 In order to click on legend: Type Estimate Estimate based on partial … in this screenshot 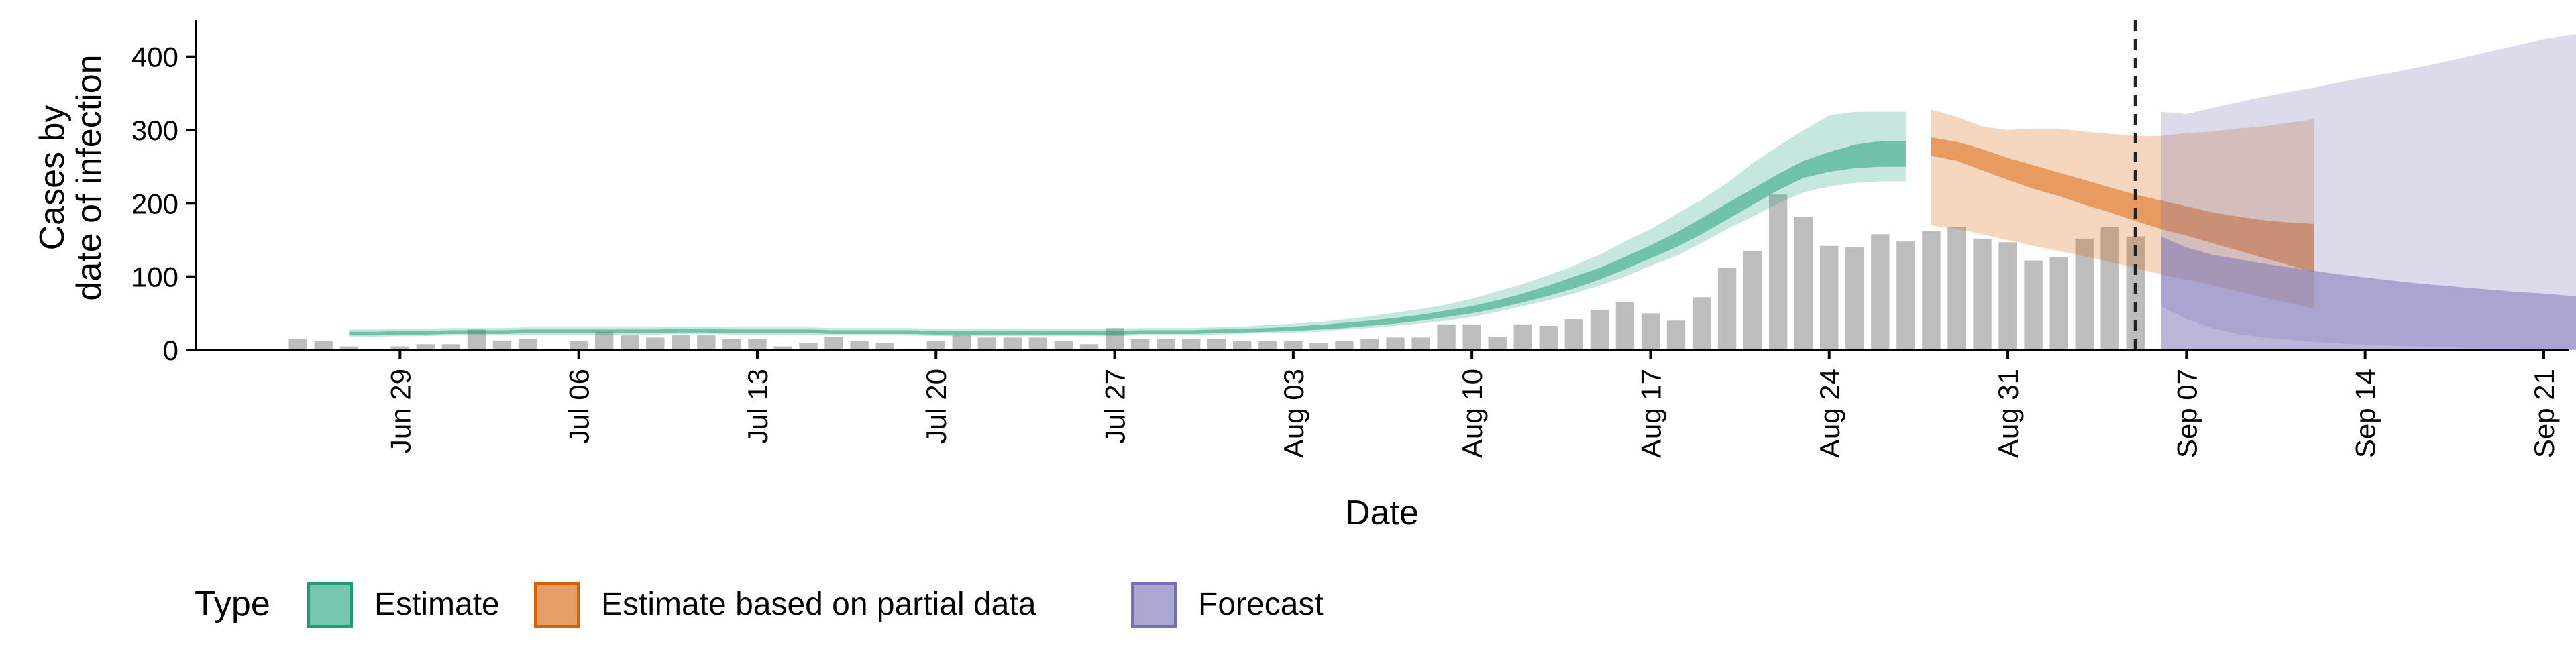, I will do `click(759, 605)`.